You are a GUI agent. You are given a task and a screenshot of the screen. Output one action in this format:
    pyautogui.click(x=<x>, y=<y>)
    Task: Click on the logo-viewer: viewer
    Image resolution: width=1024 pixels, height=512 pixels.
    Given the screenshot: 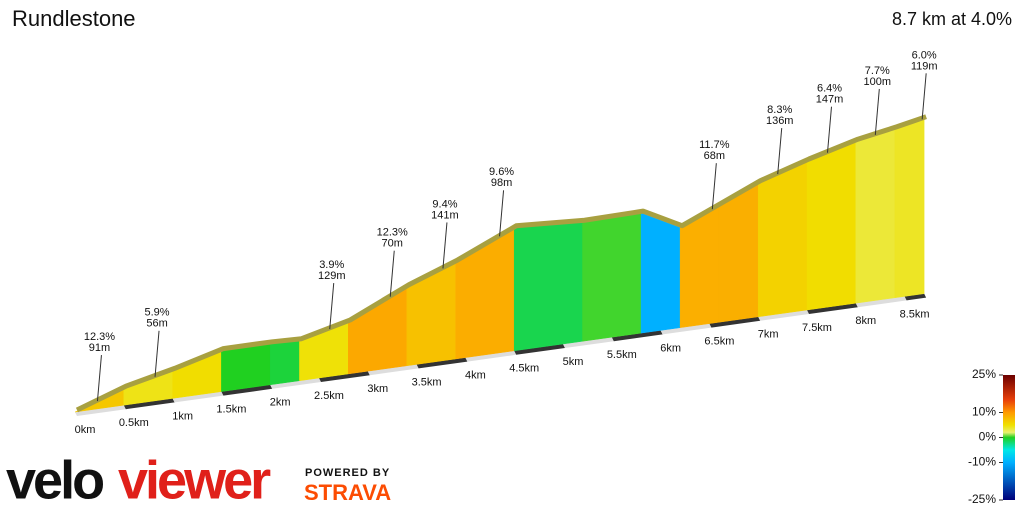 What is the action you would take?
    pyautogui.click(x=194, y=480)
    